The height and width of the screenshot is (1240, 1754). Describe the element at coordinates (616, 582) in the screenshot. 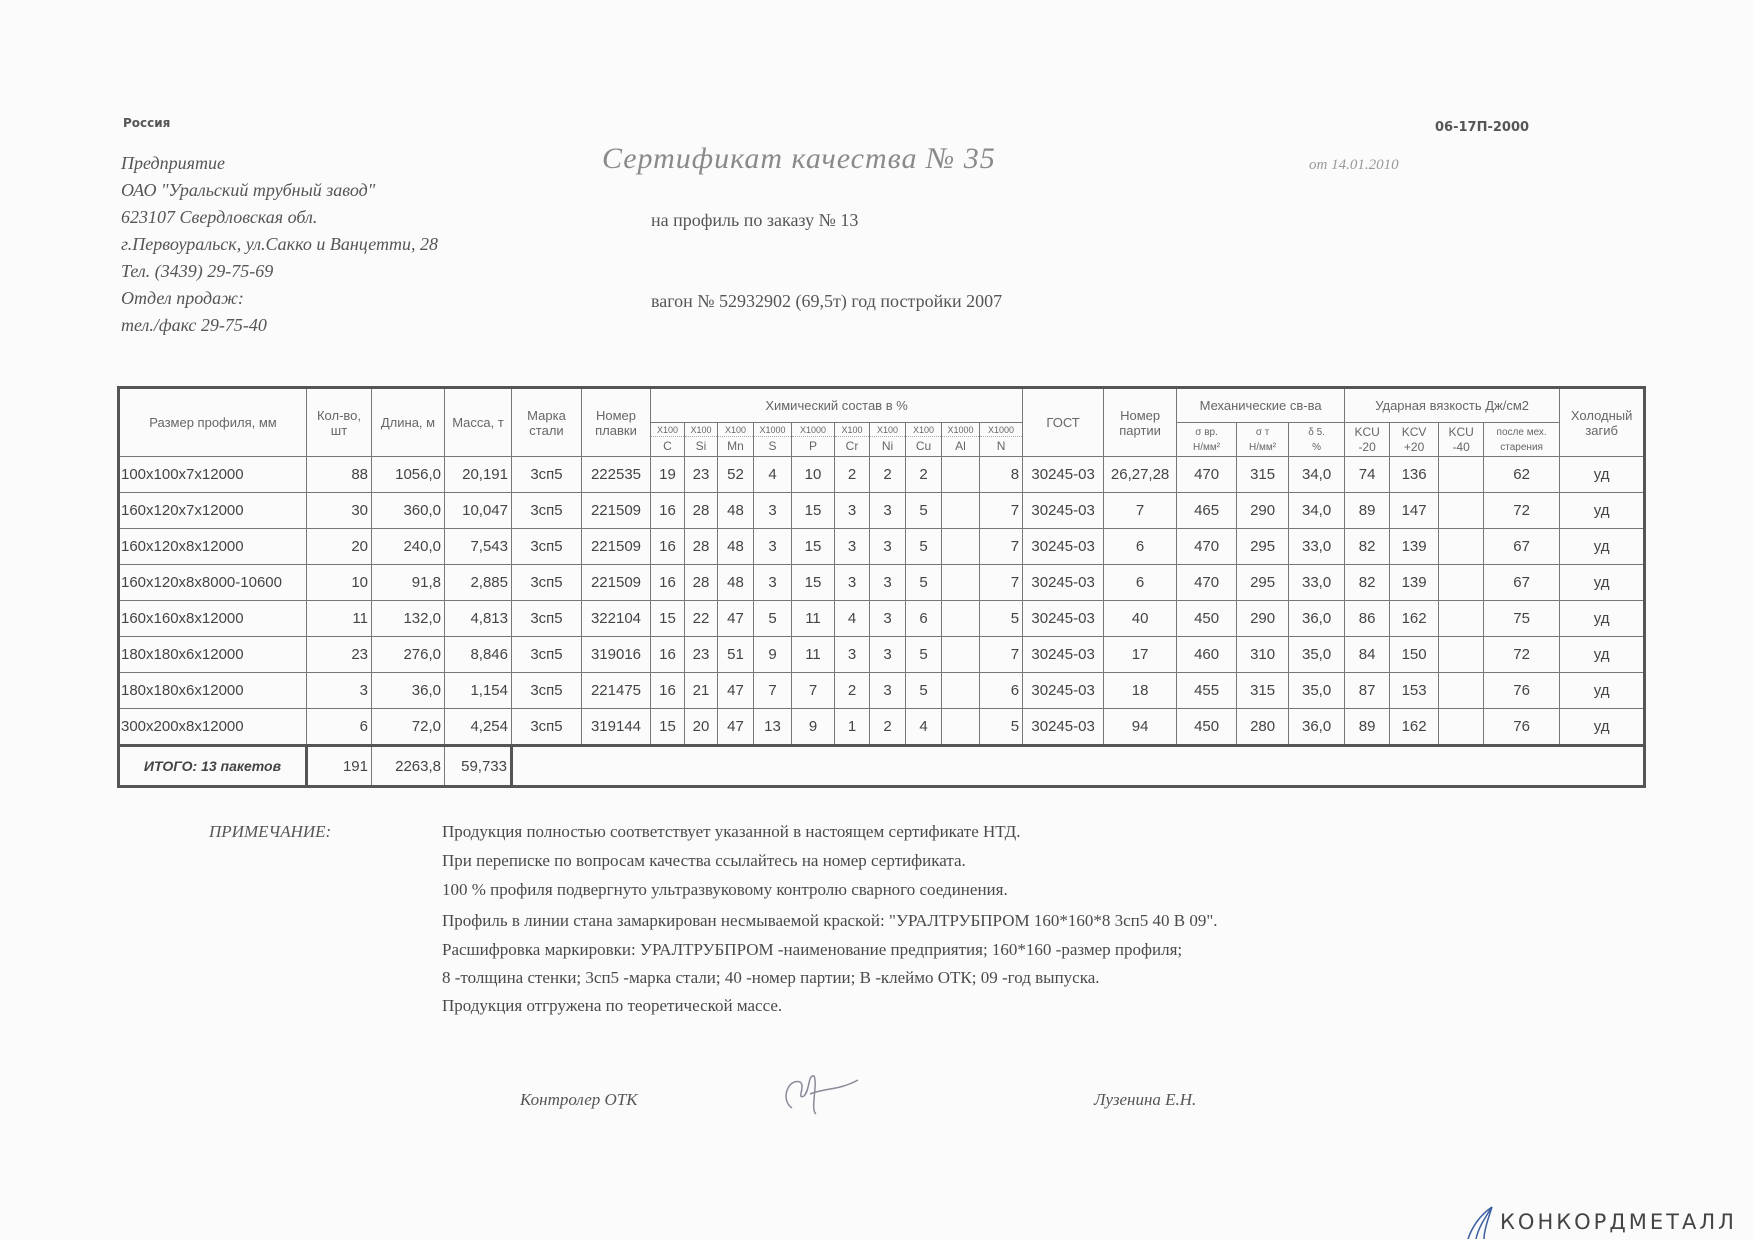

I see `table-cell: 221509` at that location.